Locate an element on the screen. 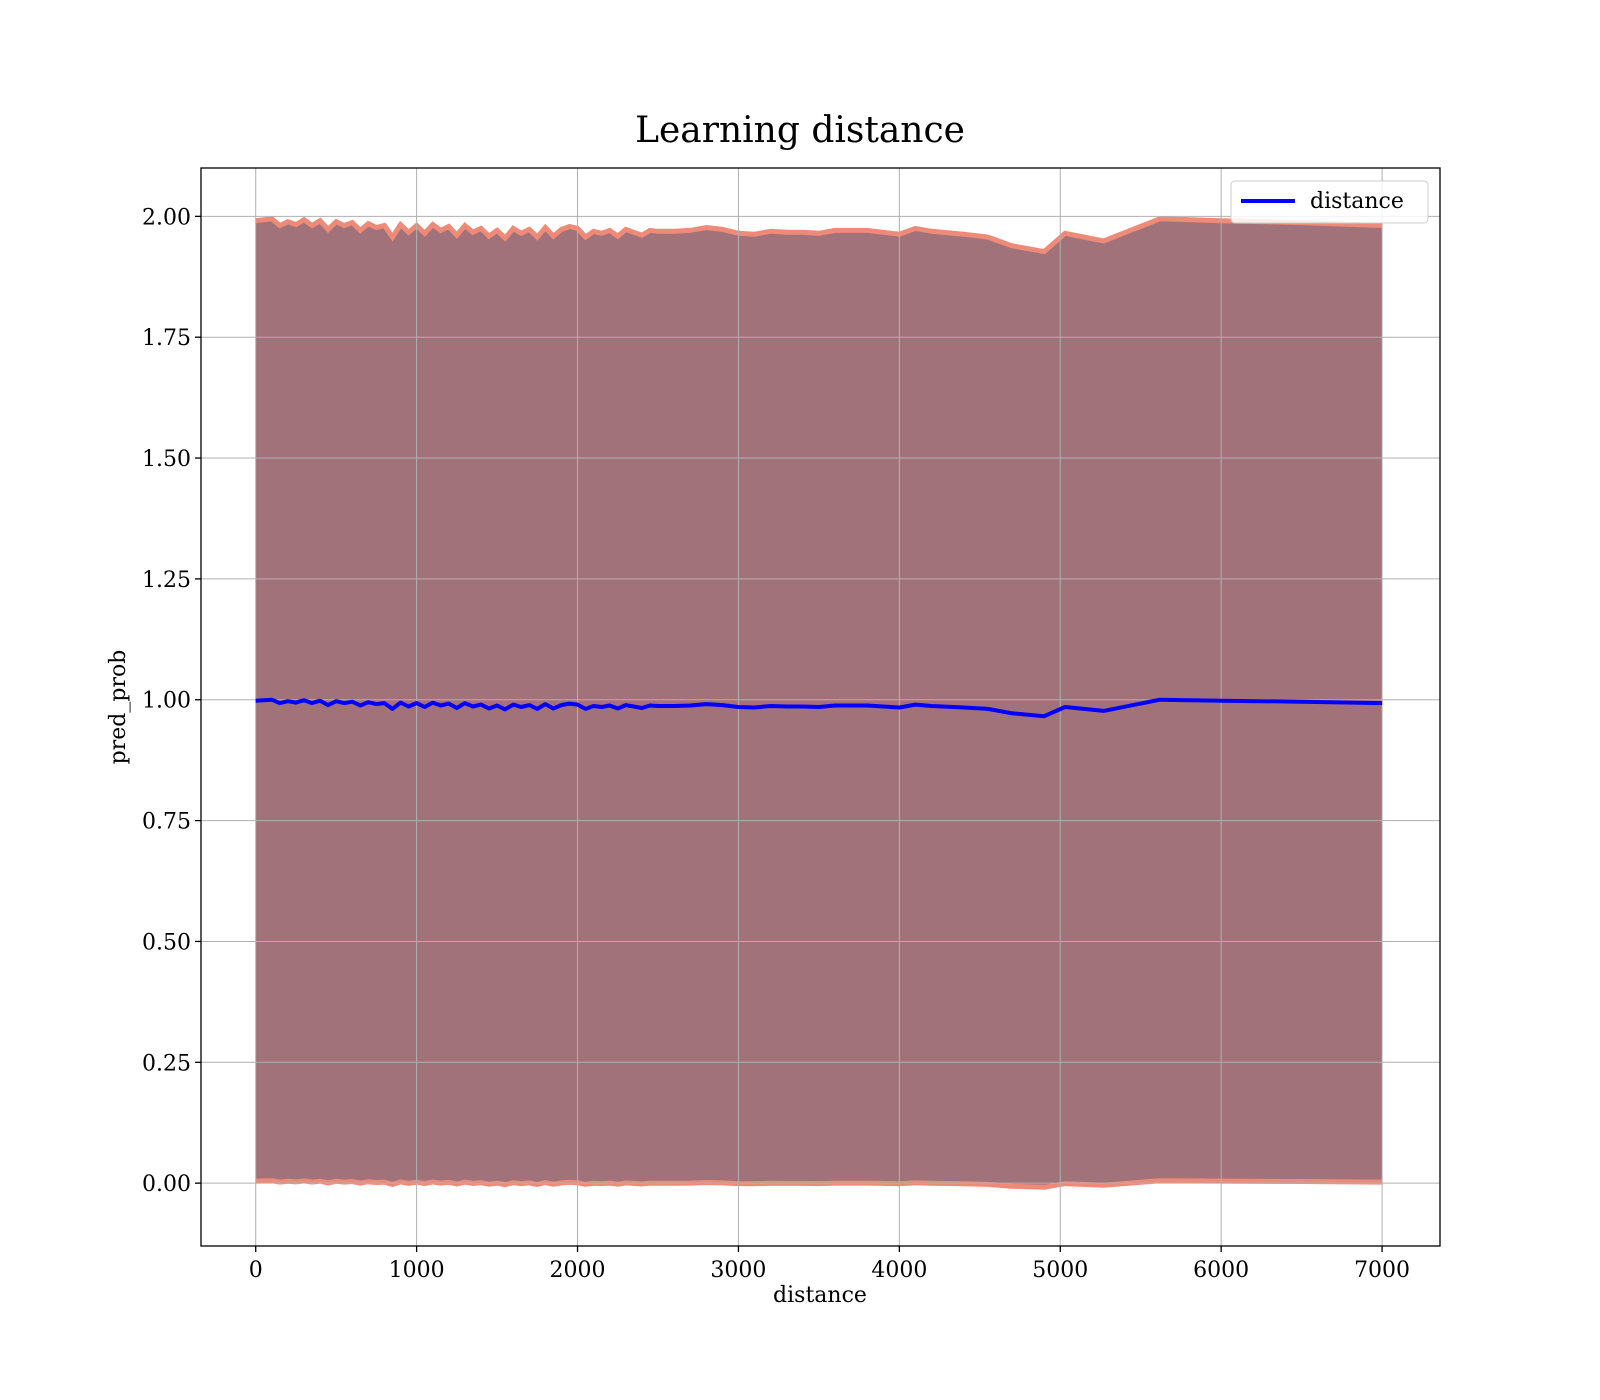  y-tick-label: 1.50 is located at coordinates (166, 459).